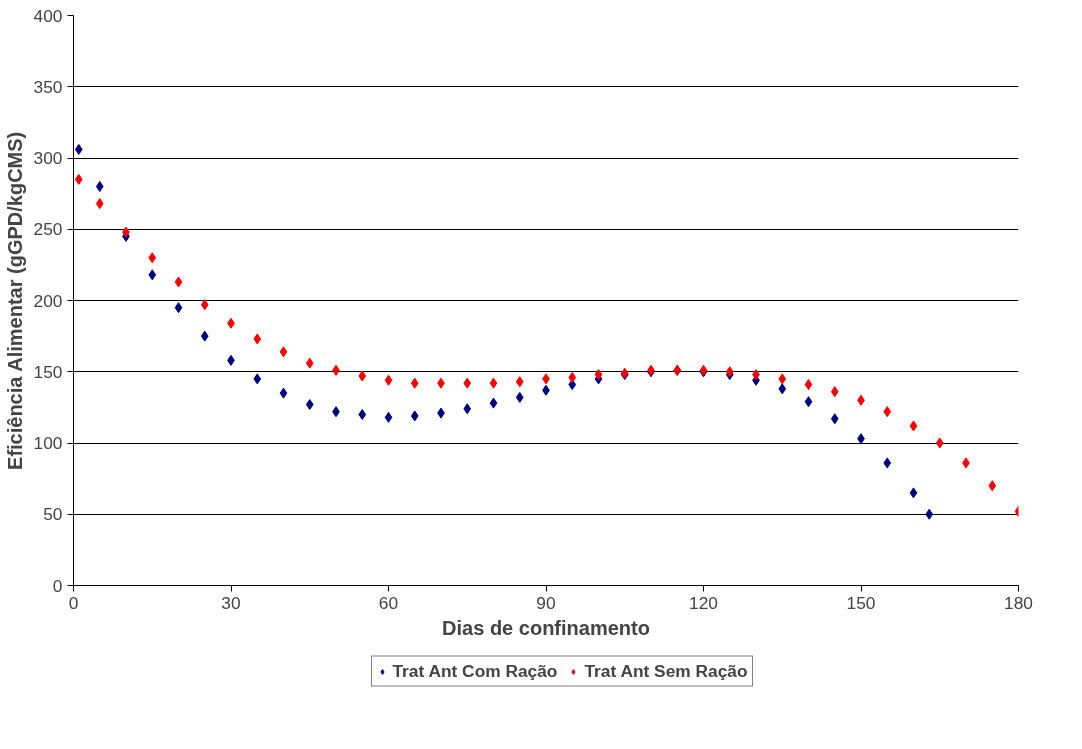 The image size is (1082, 749). What do you see at coordinates (48, 15) in the screenshot?
I see `y-tick-label: 400` at bounding box center [48, 15].